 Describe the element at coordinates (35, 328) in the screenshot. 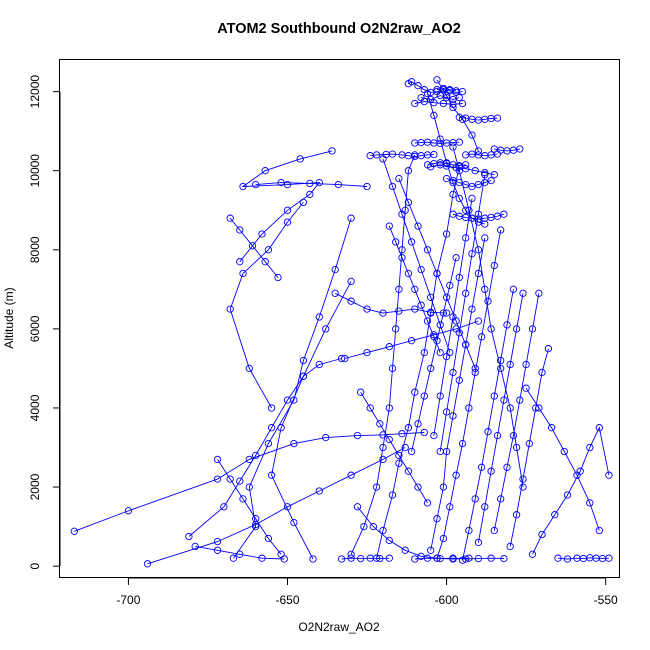

I see `y-tick-label: 6000` at that location.